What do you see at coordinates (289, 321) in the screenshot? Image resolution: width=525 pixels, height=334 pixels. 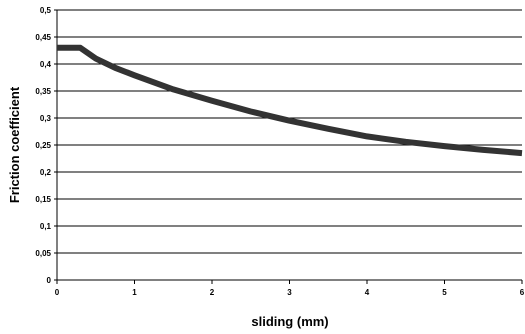 I see `x-axis-label: sliding (mm)` at bounding box center [289, 321].